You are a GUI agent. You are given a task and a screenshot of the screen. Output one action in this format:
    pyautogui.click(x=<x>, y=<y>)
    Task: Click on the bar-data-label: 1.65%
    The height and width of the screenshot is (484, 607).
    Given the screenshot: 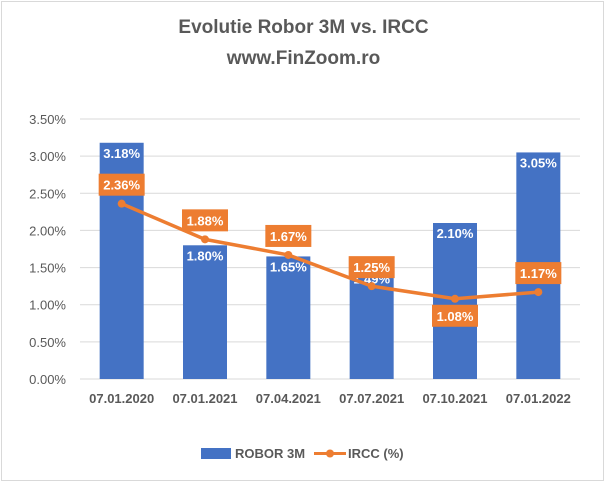 What is the action you would take?
    pyautogui.click(x=288, y=266)
    